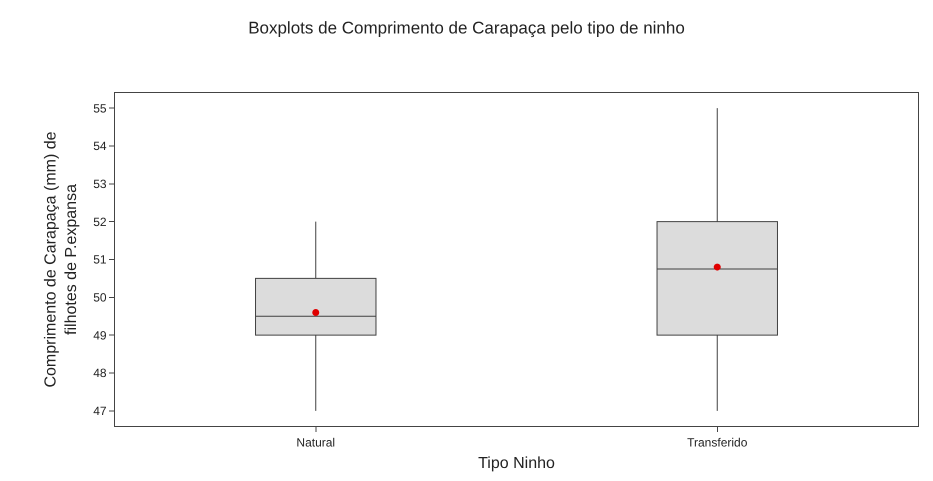 This screenshot has height=481, width=933. Describe the element at coordinates (61, 259) in the screenshot. I see `y-axis-title: Comprimento de Carapaça (mm) de filhotes de P.expansa` at that location.